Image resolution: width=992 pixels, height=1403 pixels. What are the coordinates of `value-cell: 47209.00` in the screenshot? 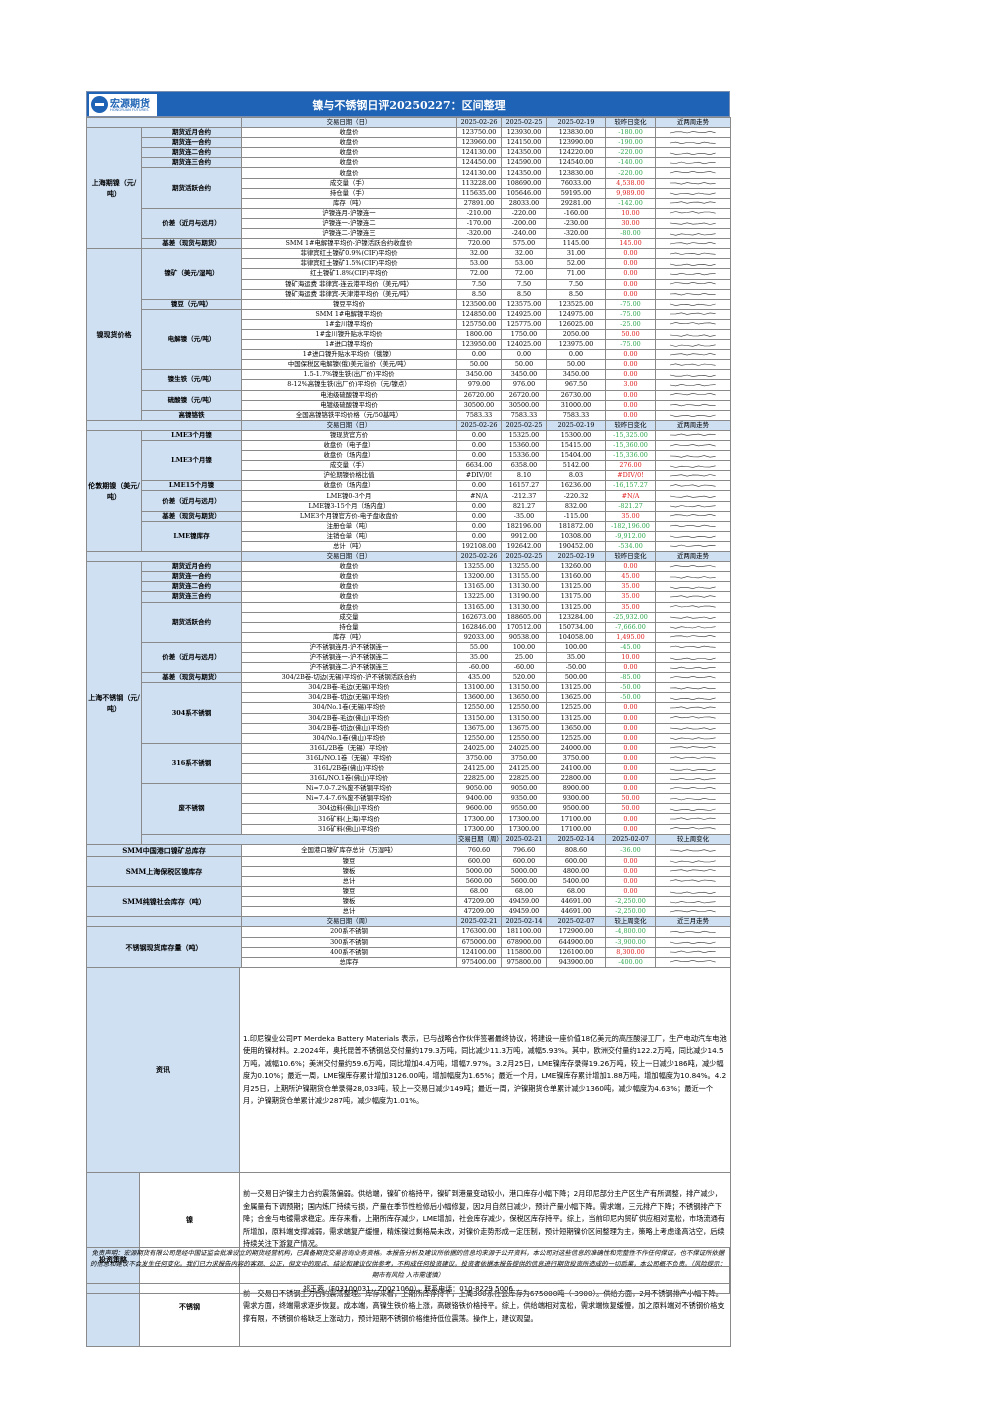 It's located at (479, 912).